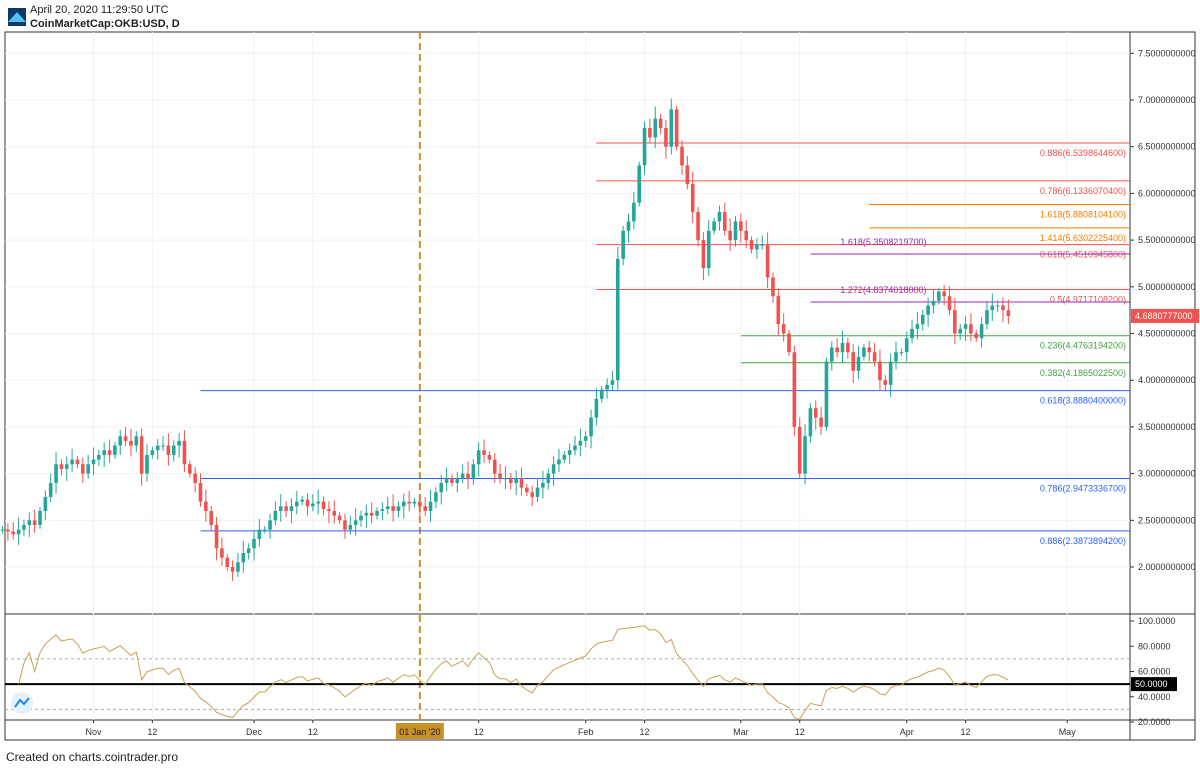 Image resolution: width=1200 pixels, height=768 pixels. I want to click on fib-level-label: 0.886(2.3873894200), so click(1083, 541).